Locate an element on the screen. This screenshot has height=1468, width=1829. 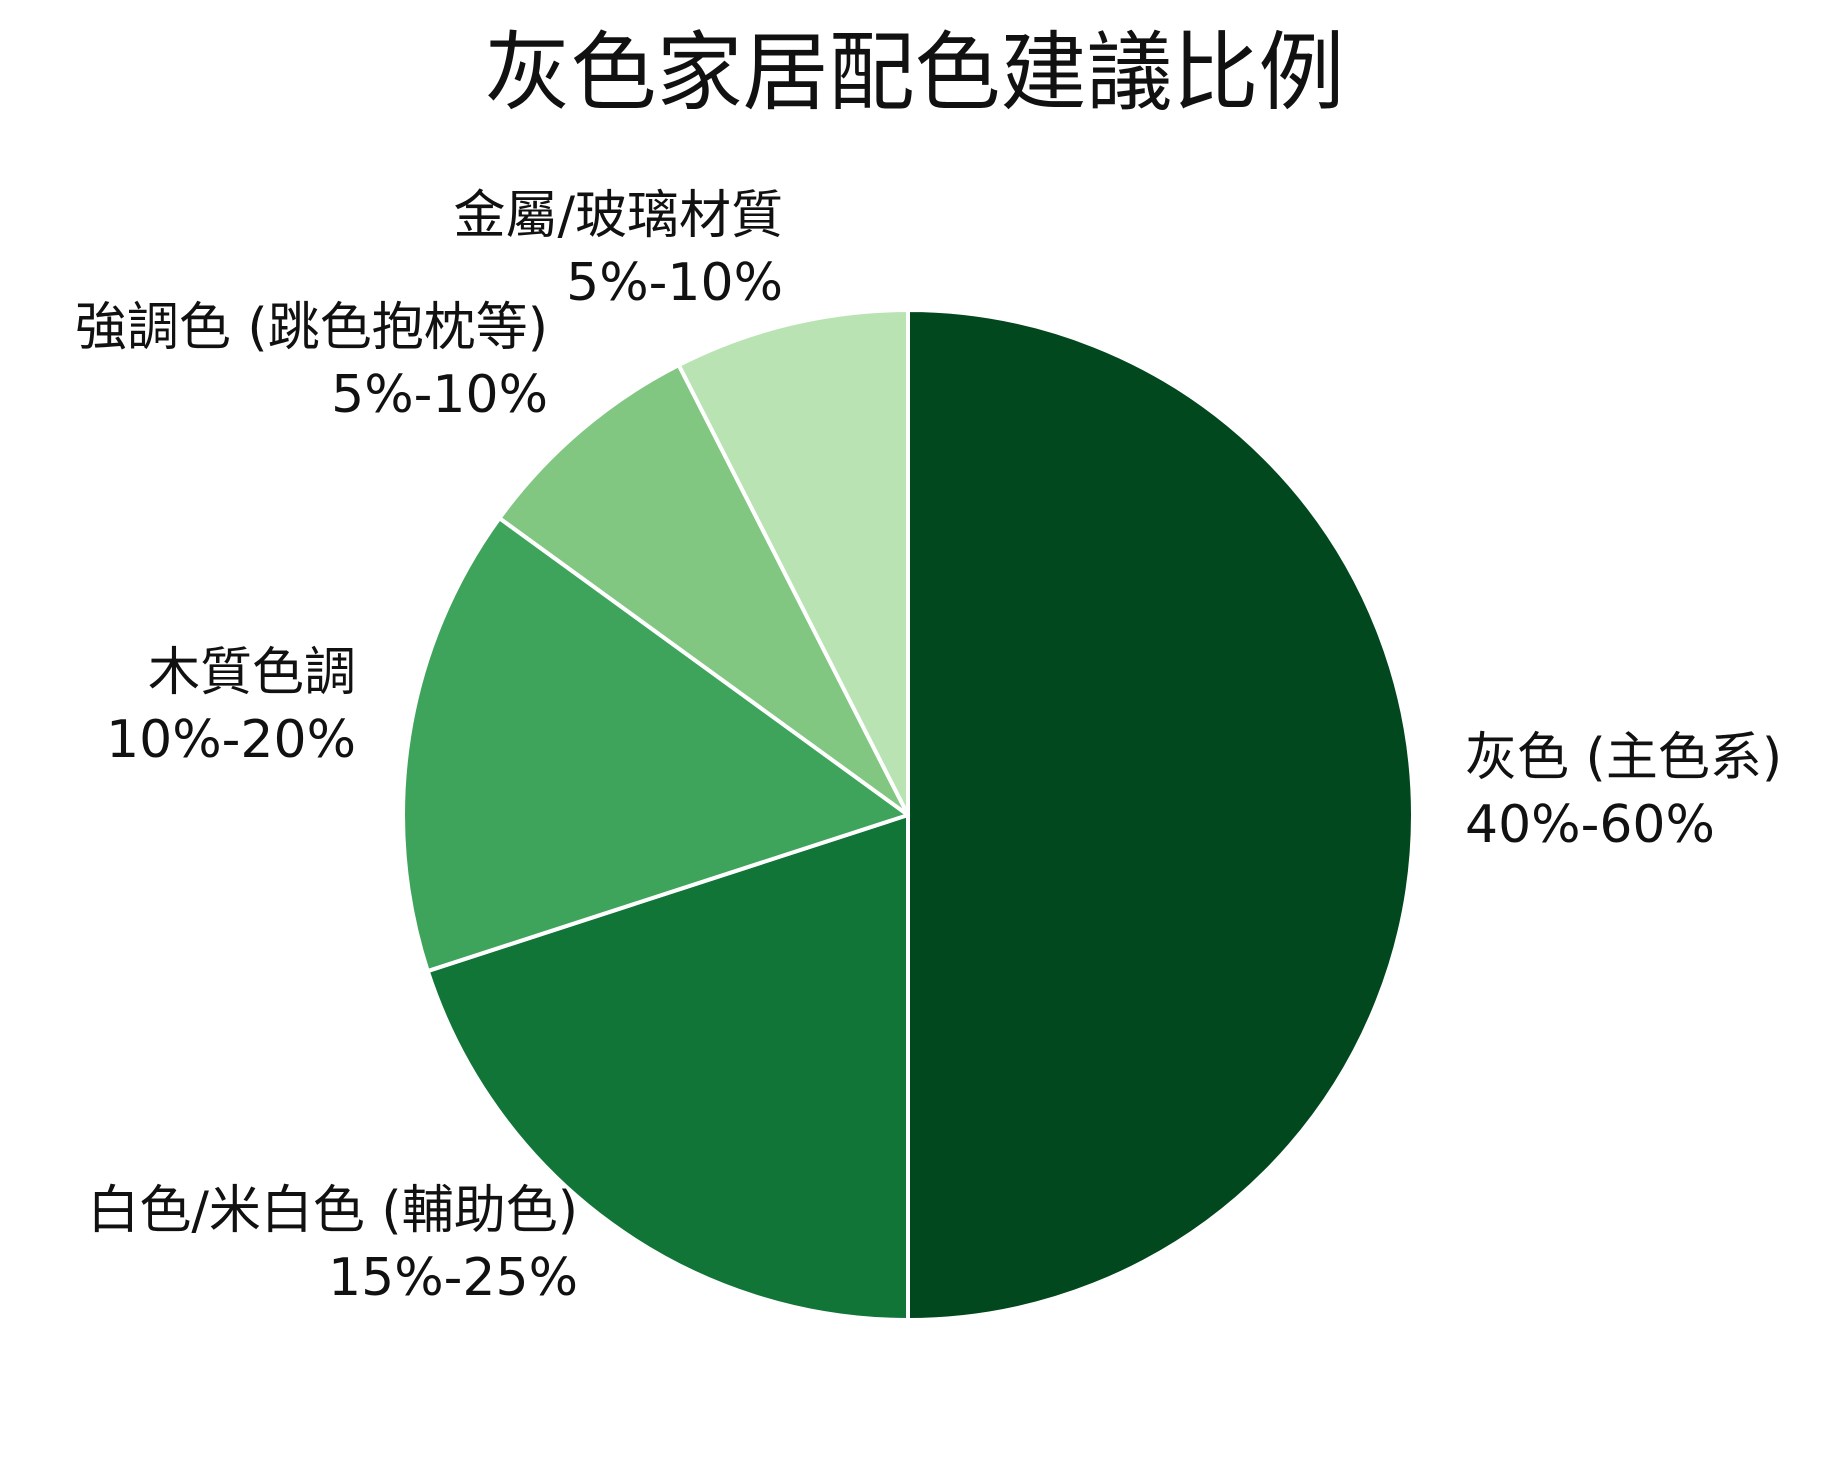
chart-title: 灰色家居配色建議比例 is located at coordinates (914, 73).